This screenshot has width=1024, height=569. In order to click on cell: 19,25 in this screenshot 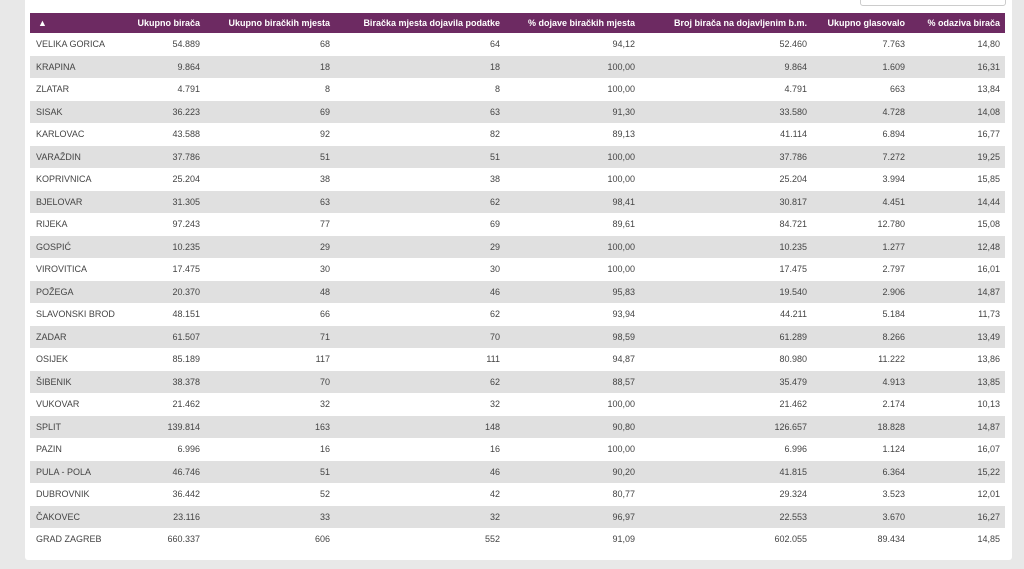, I will do `click(957, 156)`.